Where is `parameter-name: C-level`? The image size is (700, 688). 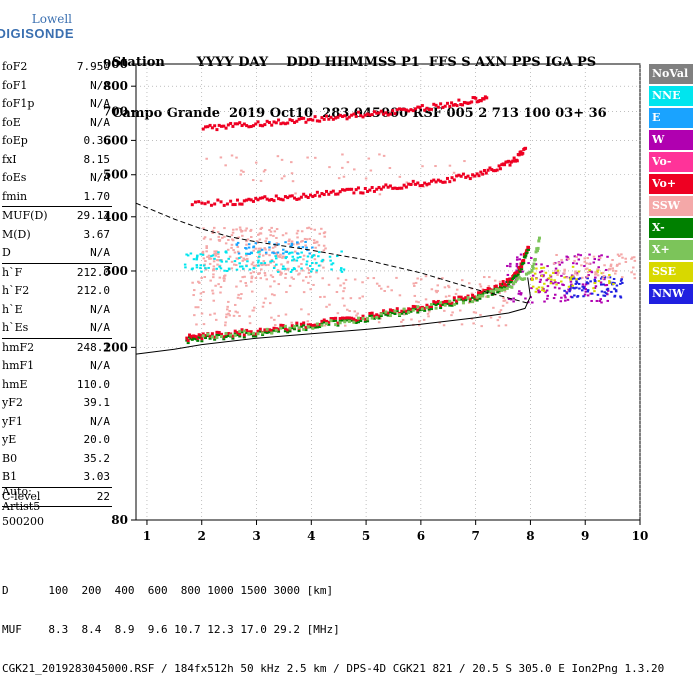 parameter-name: C-level is located at coordinates (21, 496).